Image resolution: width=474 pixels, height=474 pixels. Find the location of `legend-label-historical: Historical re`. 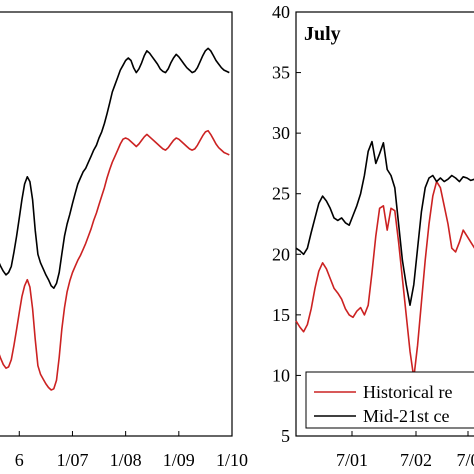

legend-label-historical: Historical re is located at coordinates (407, 392).